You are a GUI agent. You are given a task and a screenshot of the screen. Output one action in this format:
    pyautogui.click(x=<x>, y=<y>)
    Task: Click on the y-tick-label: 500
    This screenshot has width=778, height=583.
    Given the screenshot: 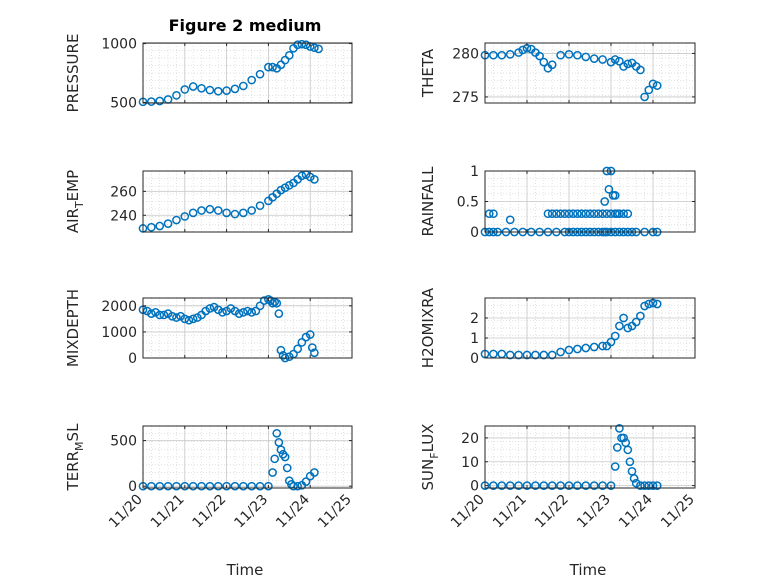 What is the action you would take?
    pyautogui.click(x=123, y=103)
    